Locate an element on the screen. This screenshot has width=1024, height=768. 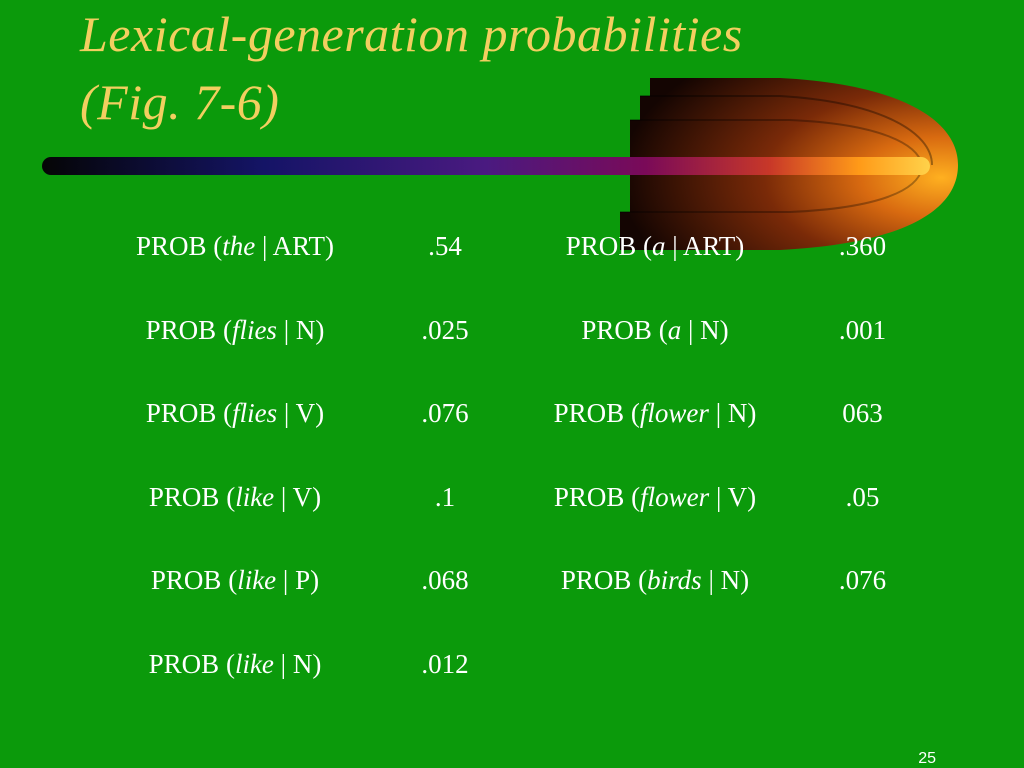
table-row: PROB (the | ART) .54 PROB (a | ART) .360 is located at coordinates (512, 246).